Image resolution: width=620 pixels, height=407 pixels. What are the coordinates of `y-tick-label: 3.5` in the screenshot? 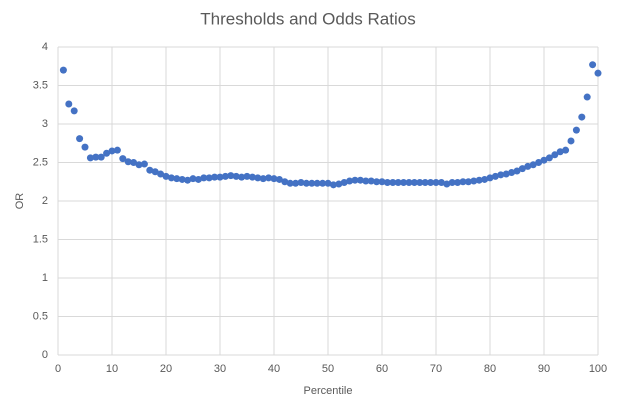 It's located at (40, 85).